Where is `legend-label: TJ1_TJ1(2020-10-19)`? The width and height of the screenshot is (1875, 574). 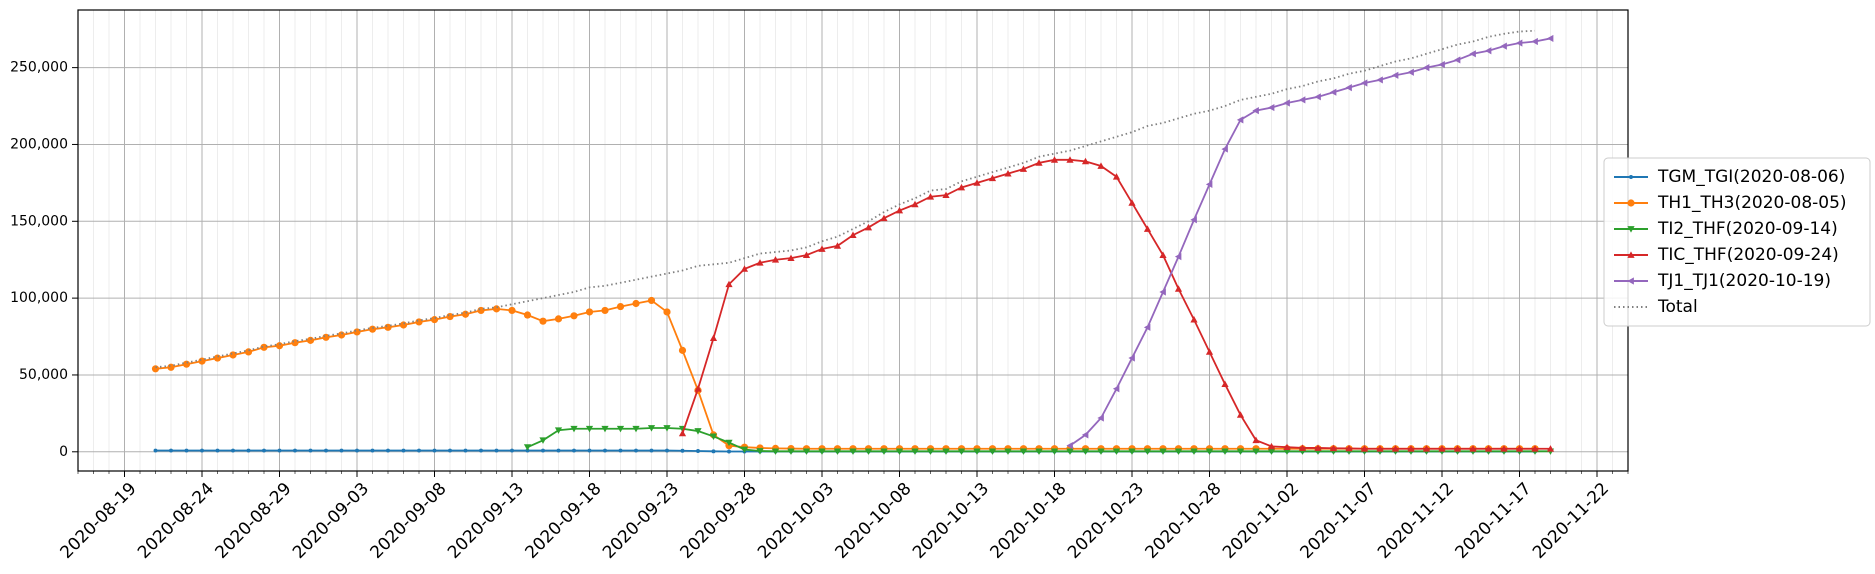 legend-label: TJ1_TJ1(2020-10-19) is located at coordinates (1744, 281).